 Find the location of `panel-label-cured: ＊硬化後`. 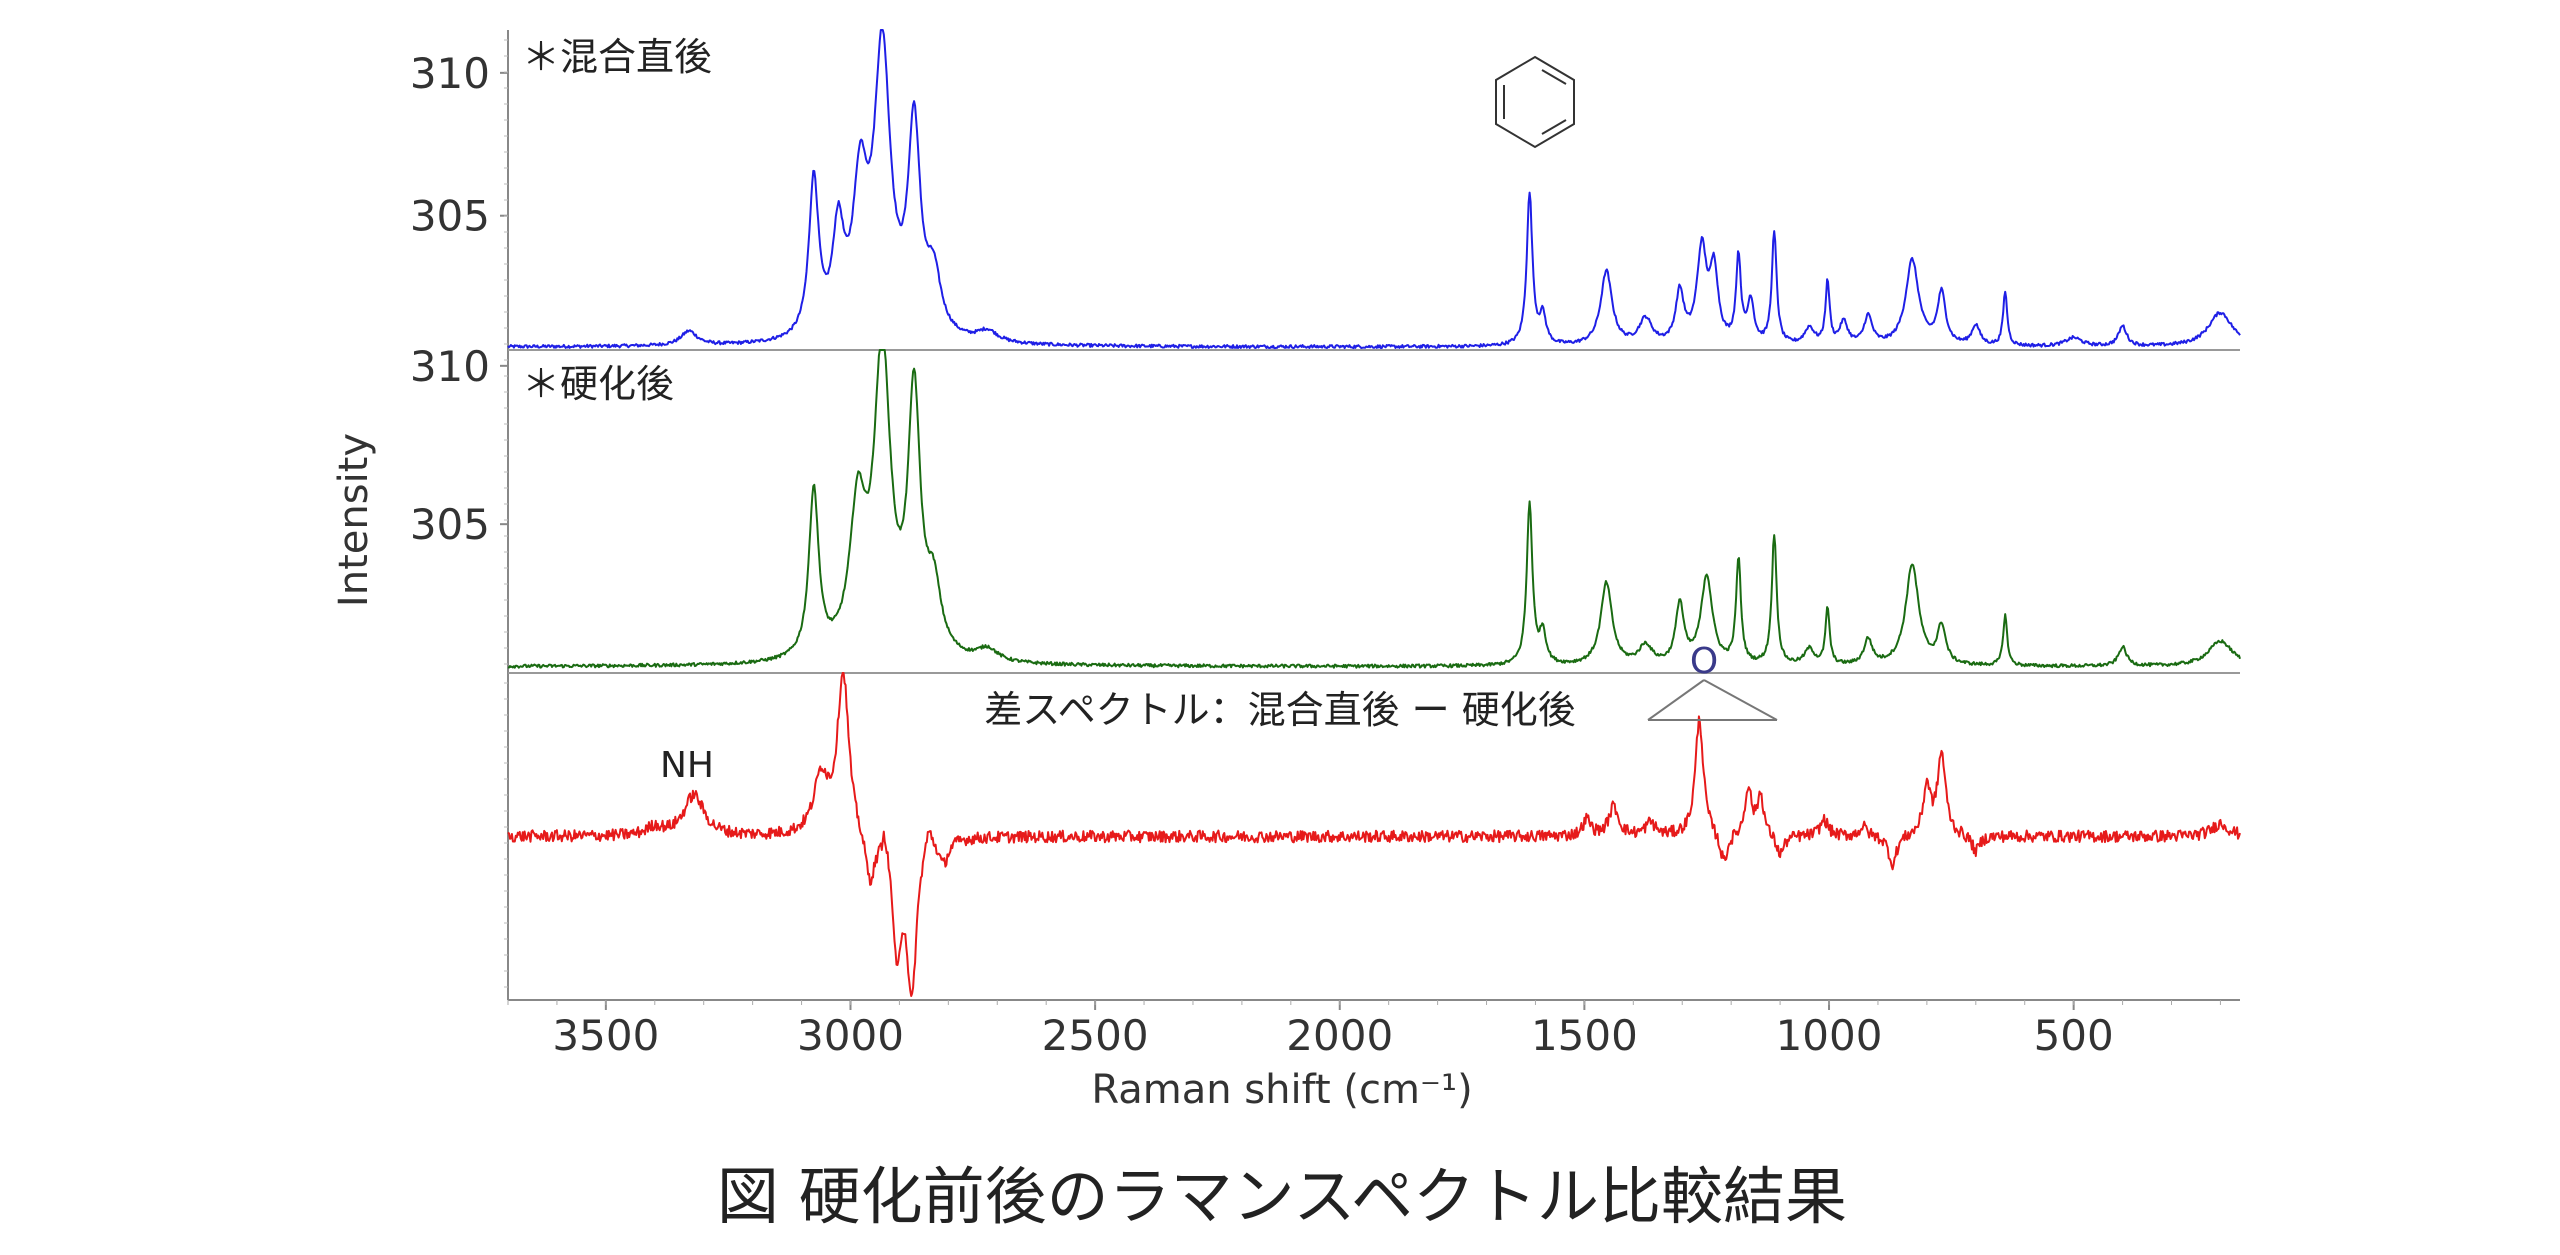

panel-label-cured: ＊硬化後 is located at coordinates (598, 384).